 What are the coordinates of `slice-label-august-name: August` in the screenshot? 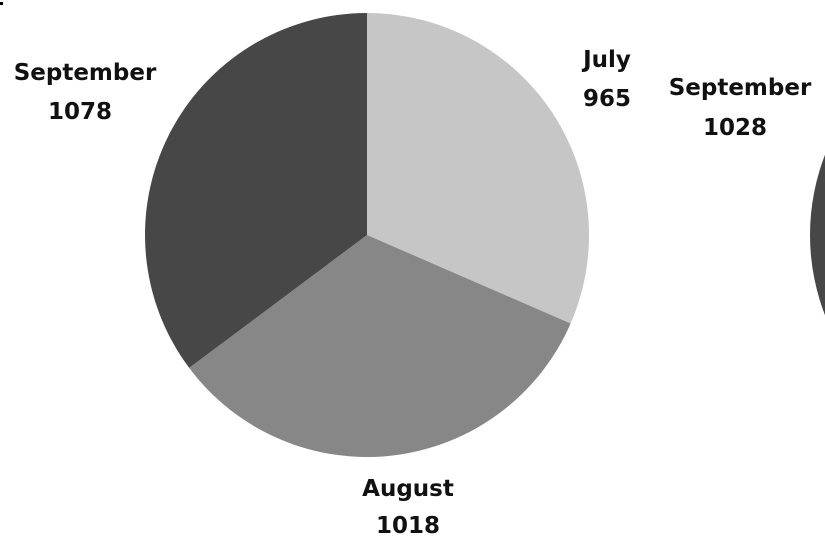 It's located at (408, 489).